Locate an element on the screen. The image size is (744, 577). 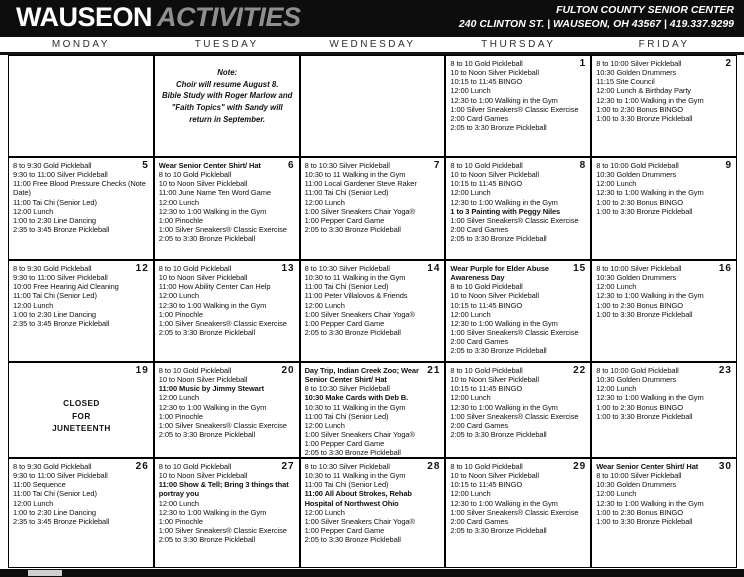
day-header-wednesday: WEDNESDAY is located at coordinates (372, 44).